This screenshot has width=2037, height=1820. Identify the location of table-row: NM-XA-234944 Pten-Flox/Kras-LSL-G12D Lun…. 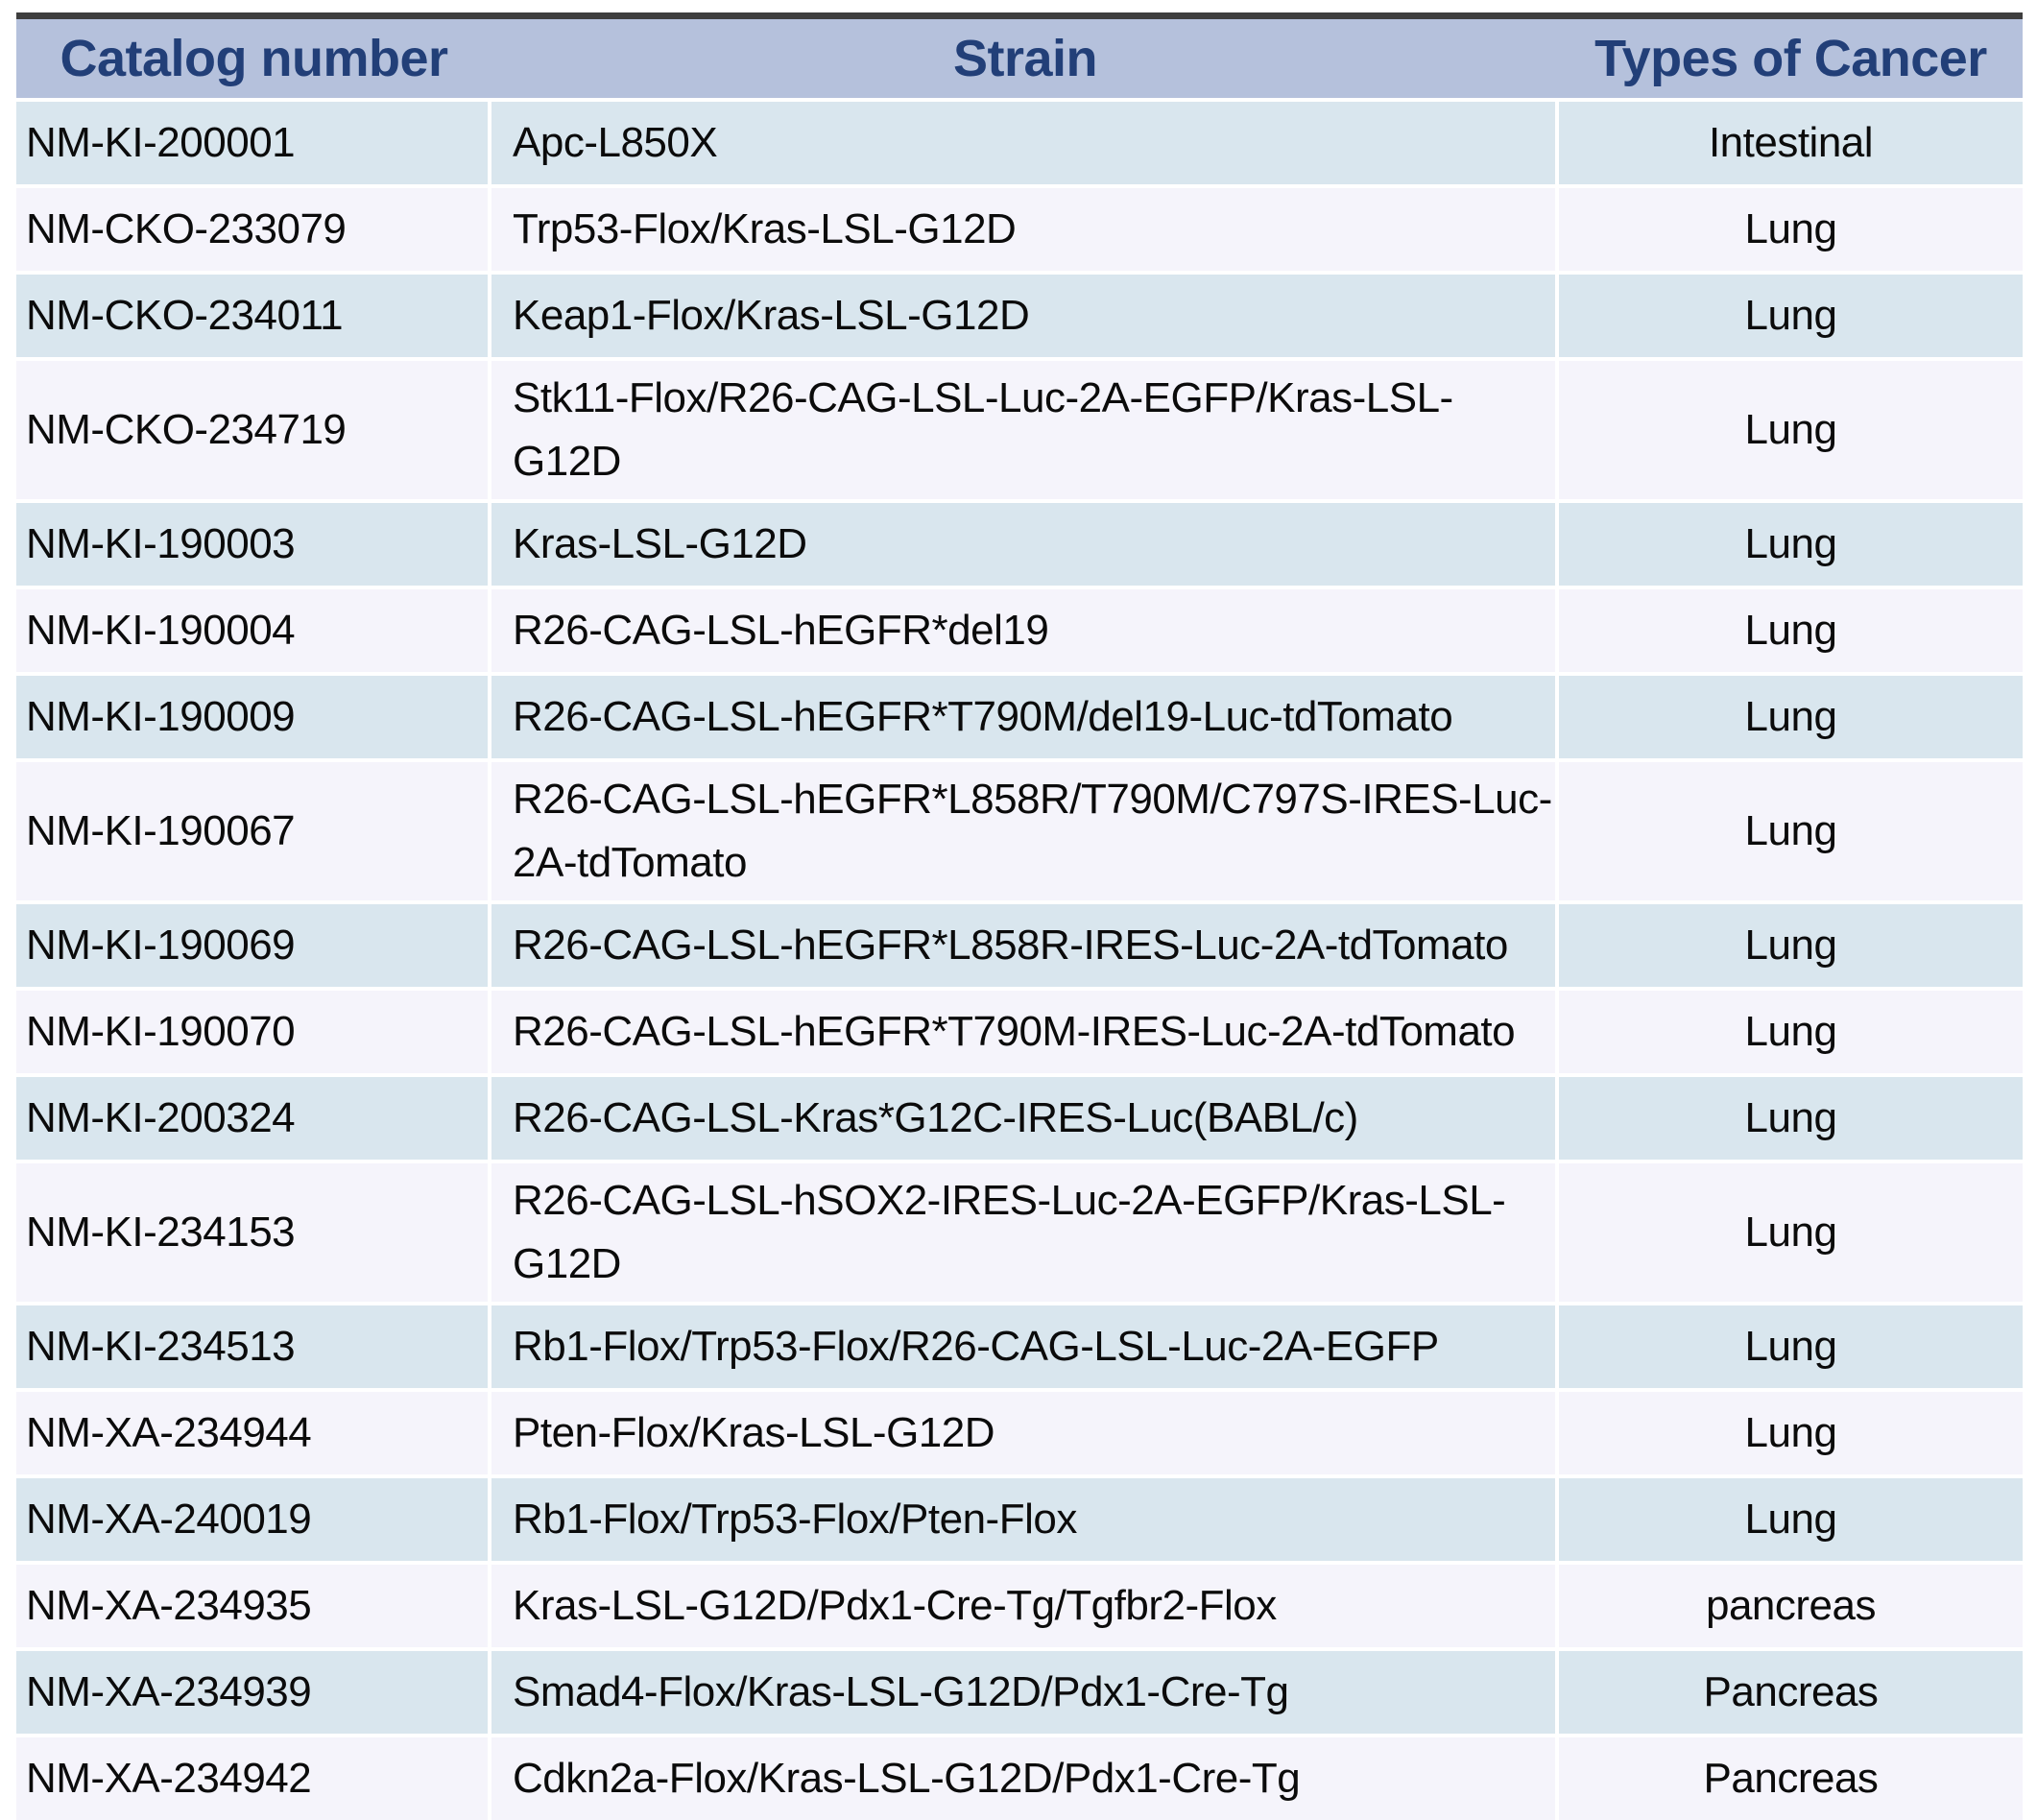
(1020, 1433).